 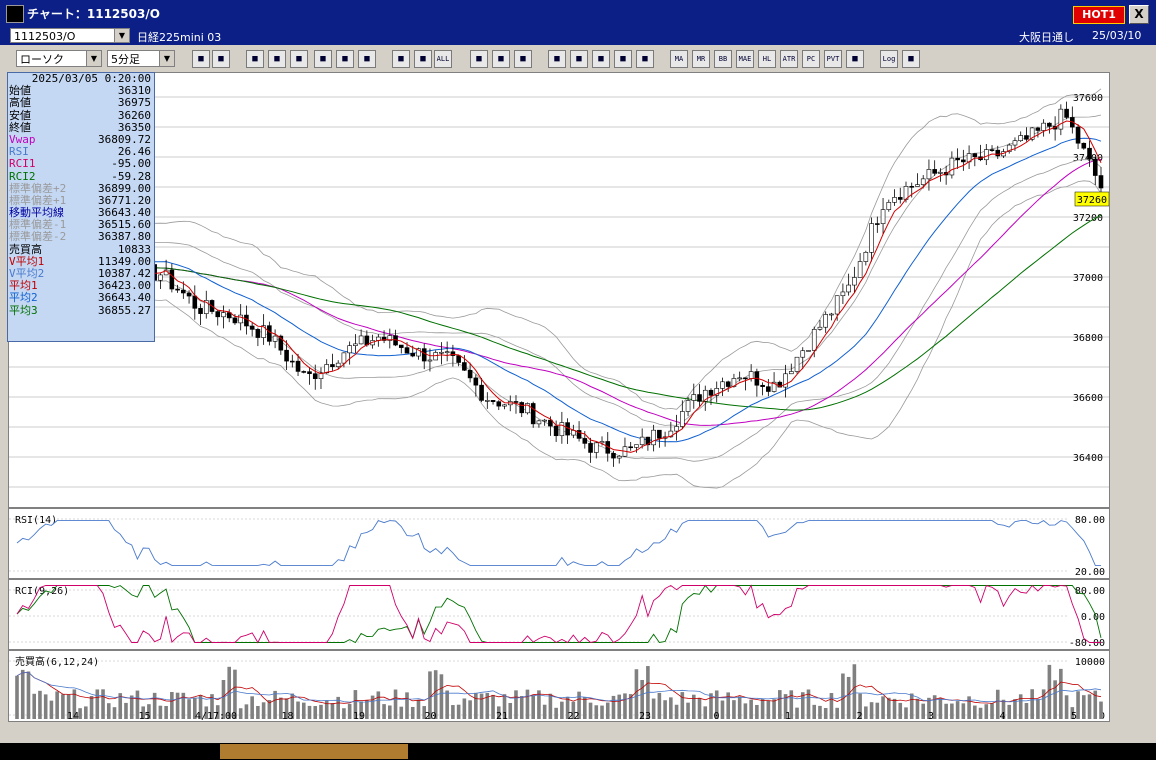 What do you see at coordinates (124, 298) in the screenshot?
I see `info-value: 36643.40` at bounding box center [124, 298].